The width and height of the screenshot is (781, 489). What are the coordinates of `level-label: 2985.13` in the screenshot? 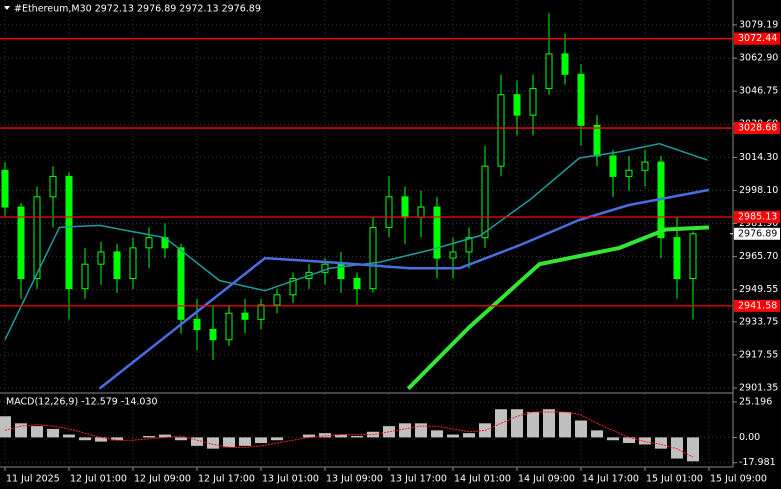 It's located at (757, 216).